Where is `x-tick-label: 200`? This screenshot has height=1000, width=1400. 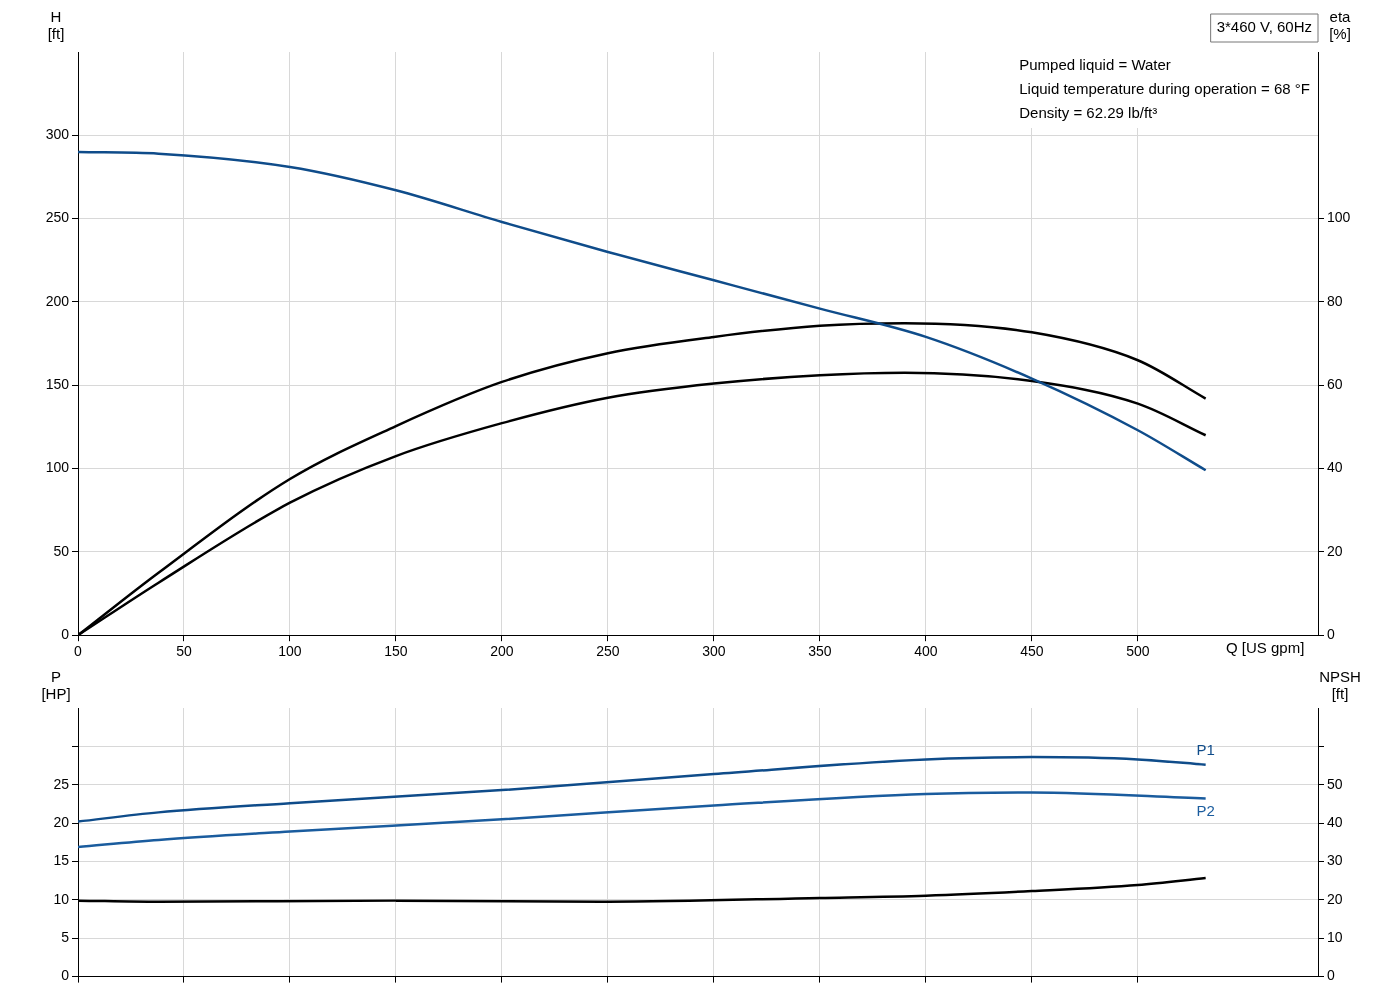
x-tick-label: 200 is located at coordinates (502, 651).